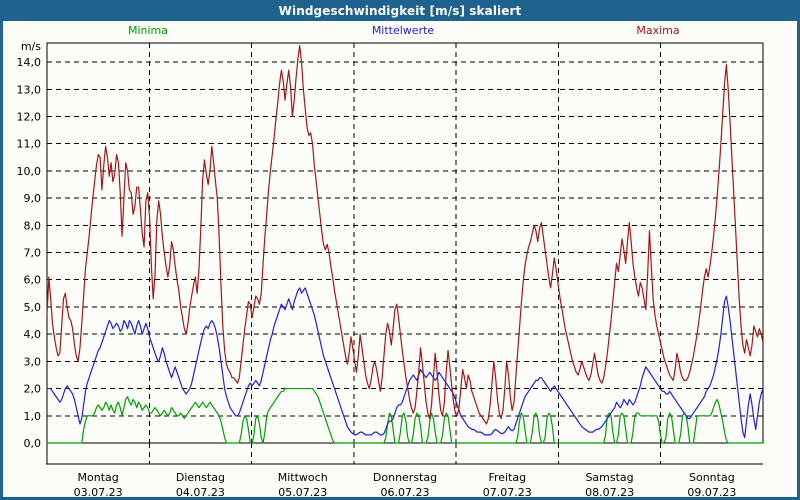  I want to click on x-axis-weekday-label: Montag, so click(98, 477).